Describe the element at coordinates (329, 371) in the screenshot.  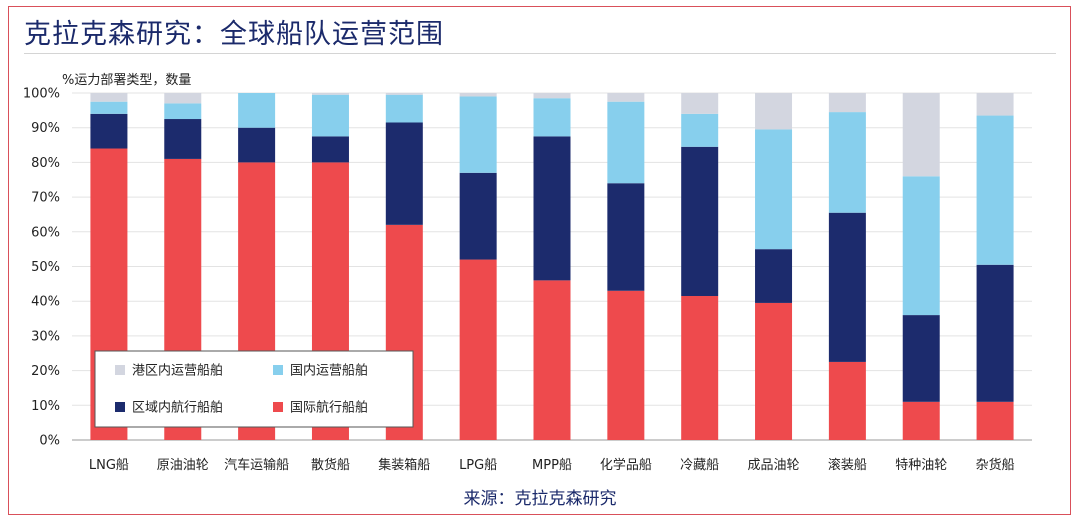
I see `legend-label: 国内运营船舶` at that location.